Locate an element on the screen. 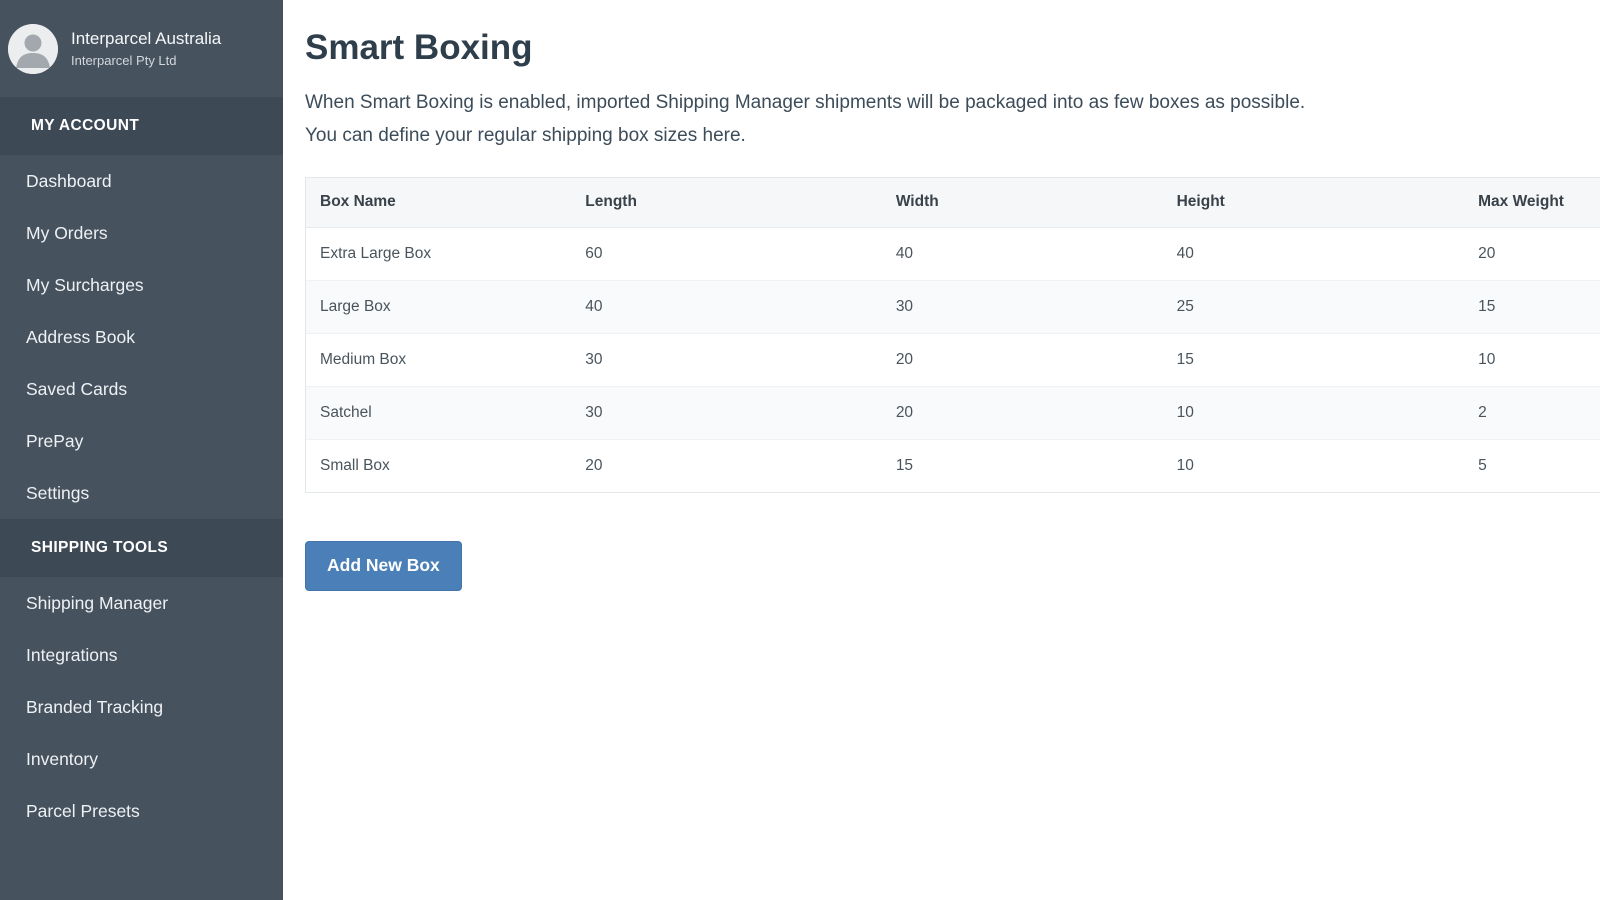 This screenshot has height=900, width=1600. cell-length: 20 is located at coordinates (594, 465).